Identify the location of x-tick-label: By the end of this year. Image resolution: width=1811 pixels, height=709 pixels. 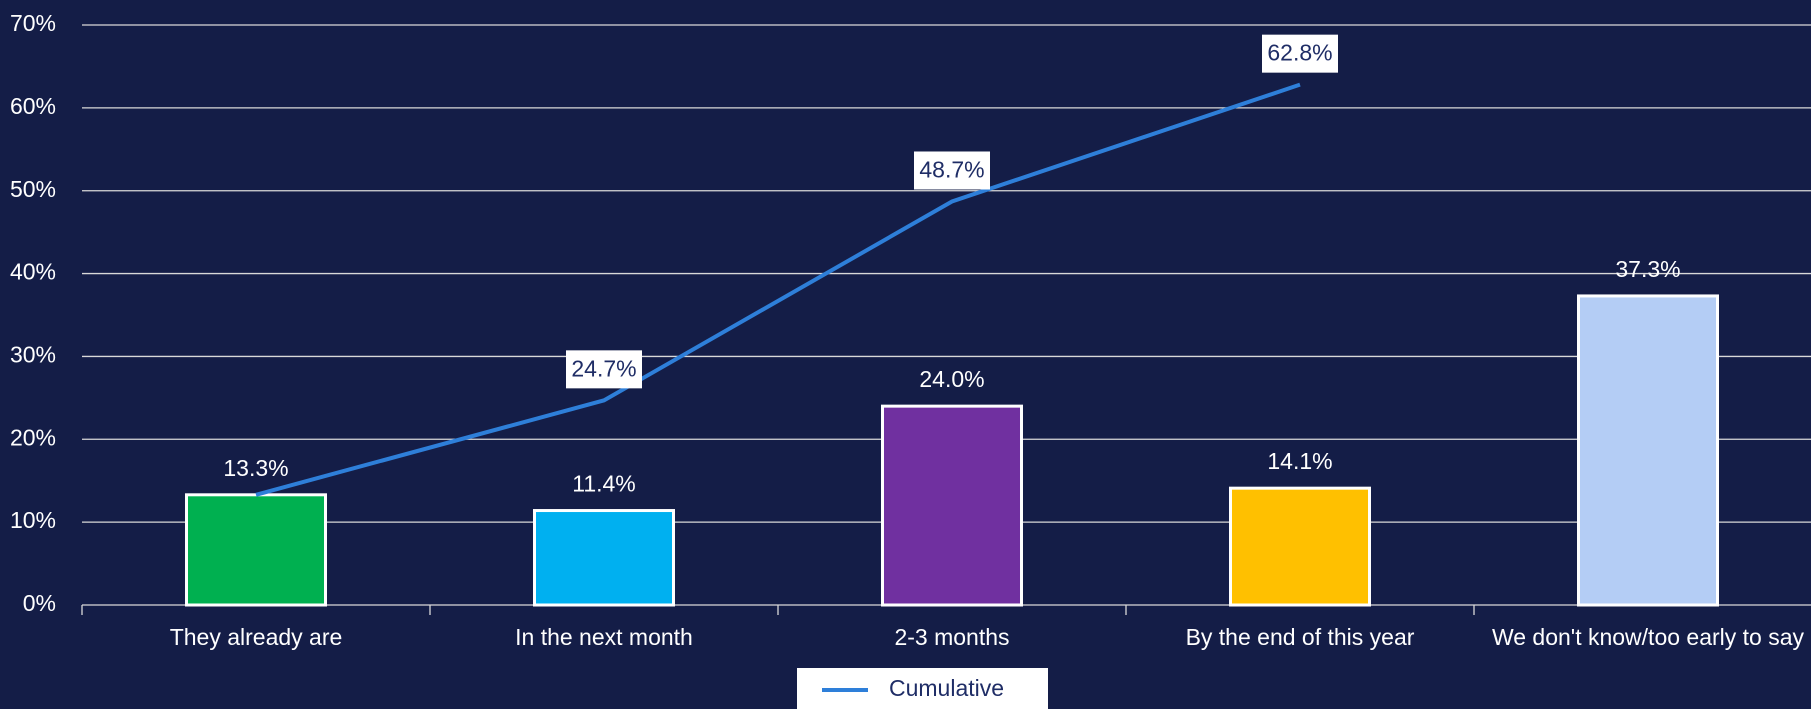
(1300, 637).